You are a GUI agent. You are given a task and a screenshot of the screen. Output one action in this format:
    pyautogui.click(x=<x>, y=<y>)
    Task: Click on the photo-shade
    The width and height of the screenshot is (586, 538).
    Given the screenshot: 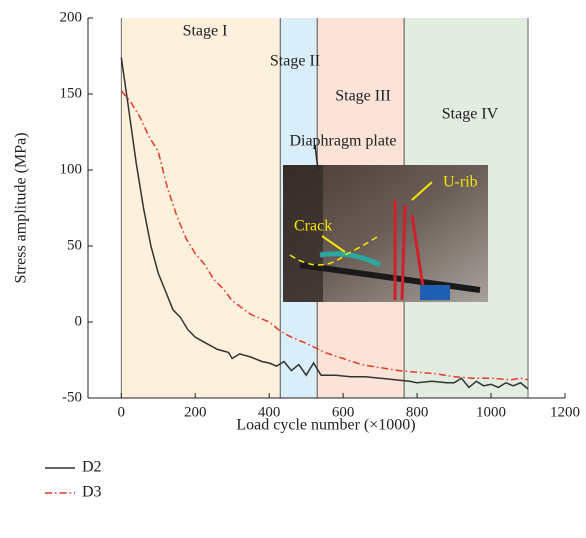 What is the action you would take?
    pyautogui.click(x=303, y=233)
    